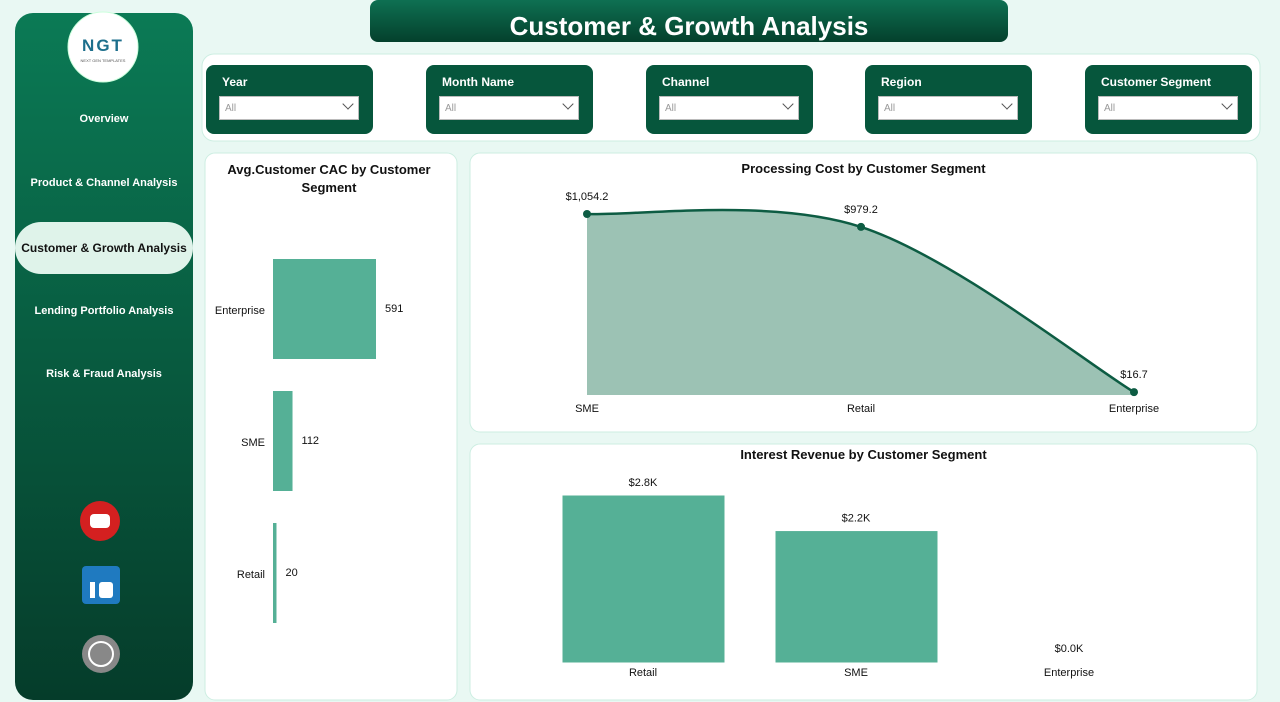  What do you see at coordinates (1069, 649) in the screenshot?
I see `data-label: $0.0K` at bounding box center [1069, 649].